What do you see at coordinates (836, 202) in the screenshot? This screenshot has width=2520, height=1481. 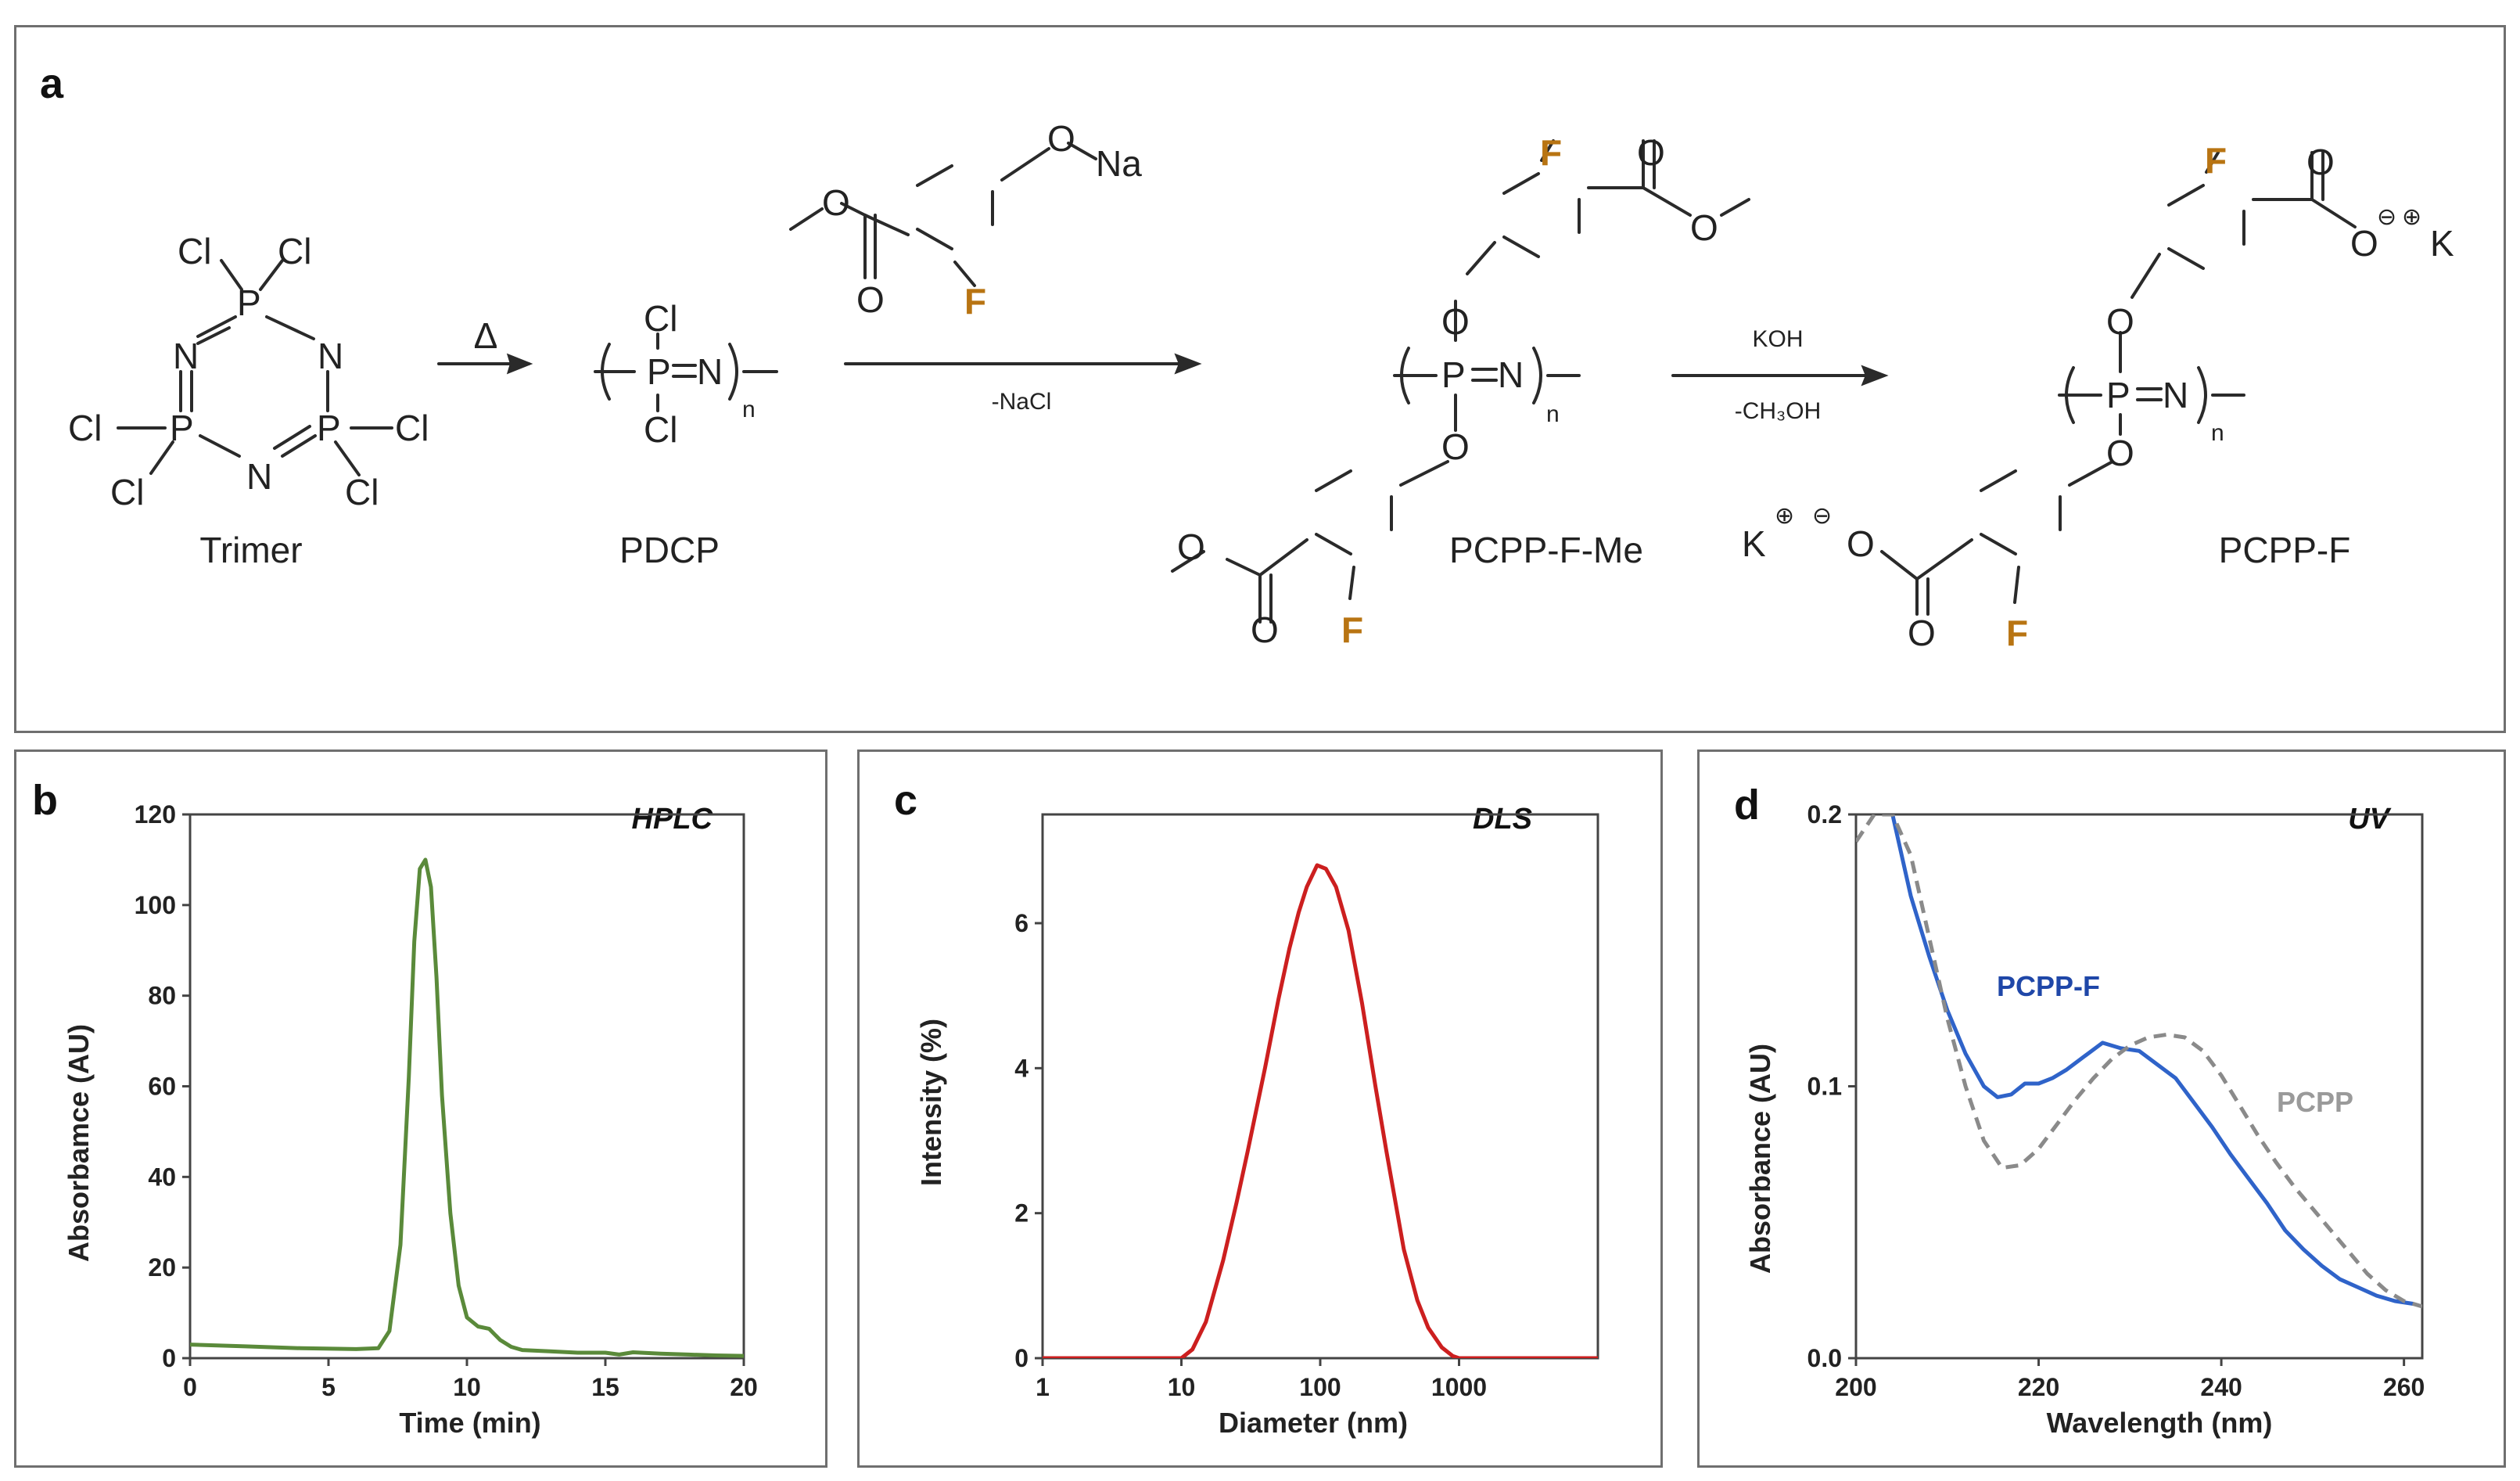 I see `reagent-atom-o-ester: O` at bounding box center [836, 202].